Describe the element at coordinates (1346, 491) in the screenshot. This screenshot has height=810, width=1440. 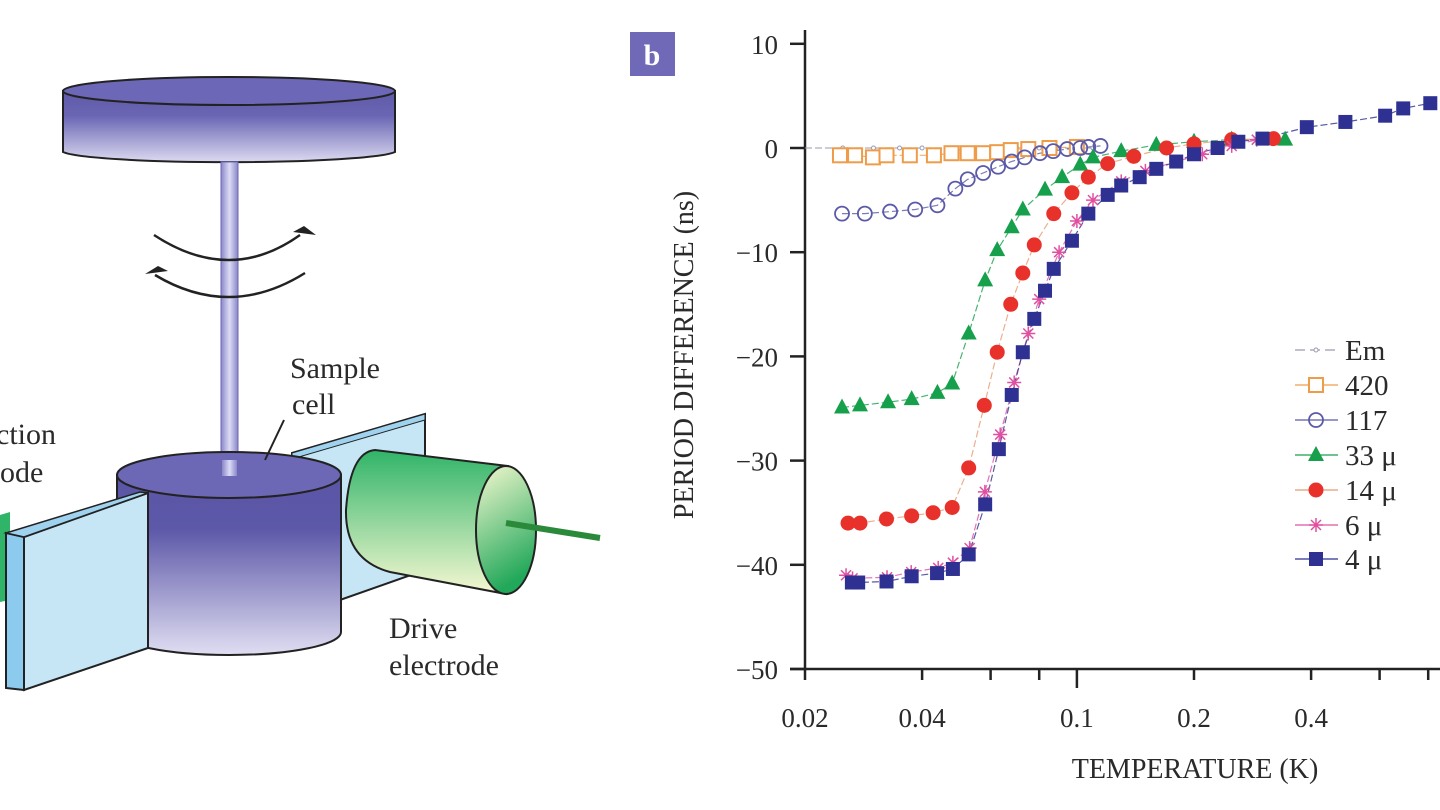
I see `legend-item: 14 μ` at that location.